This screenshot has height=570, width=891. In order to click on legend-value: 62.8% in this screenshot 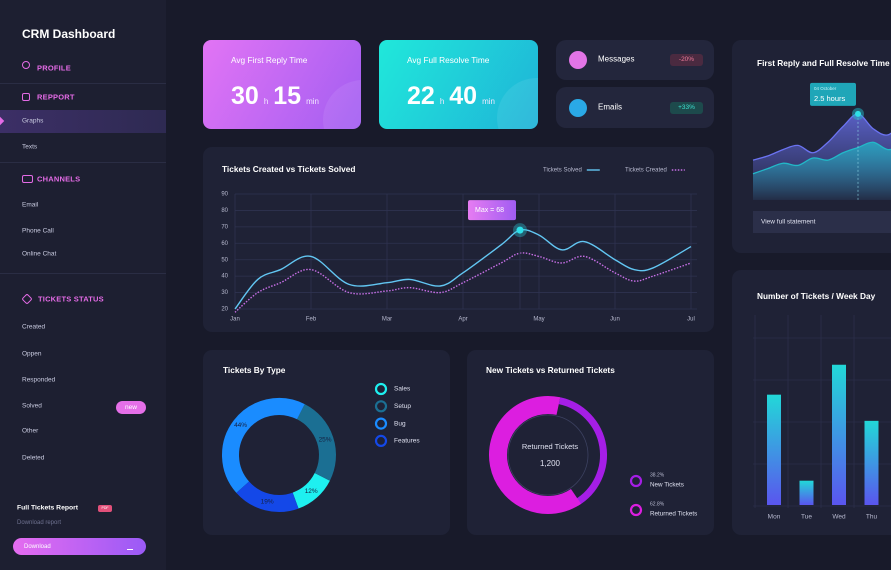, I will do `click(657, 504)`.